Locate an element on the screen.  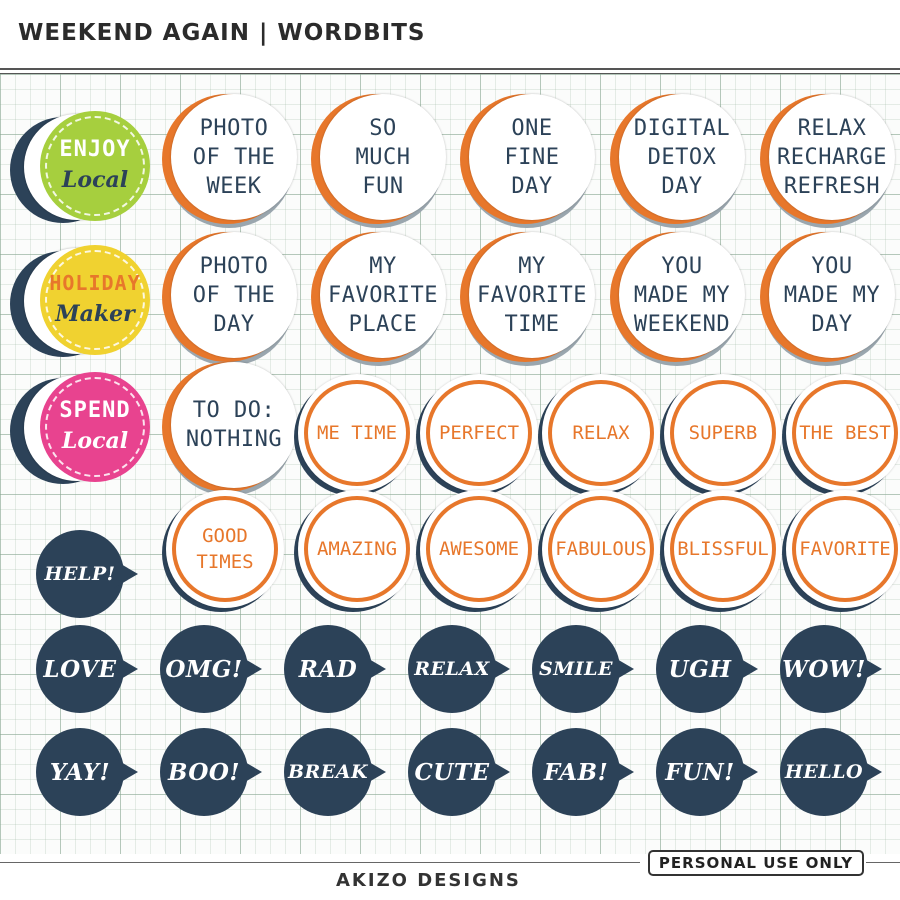
sticker-text: BLISSFUL is located at coordinates (723, 549).